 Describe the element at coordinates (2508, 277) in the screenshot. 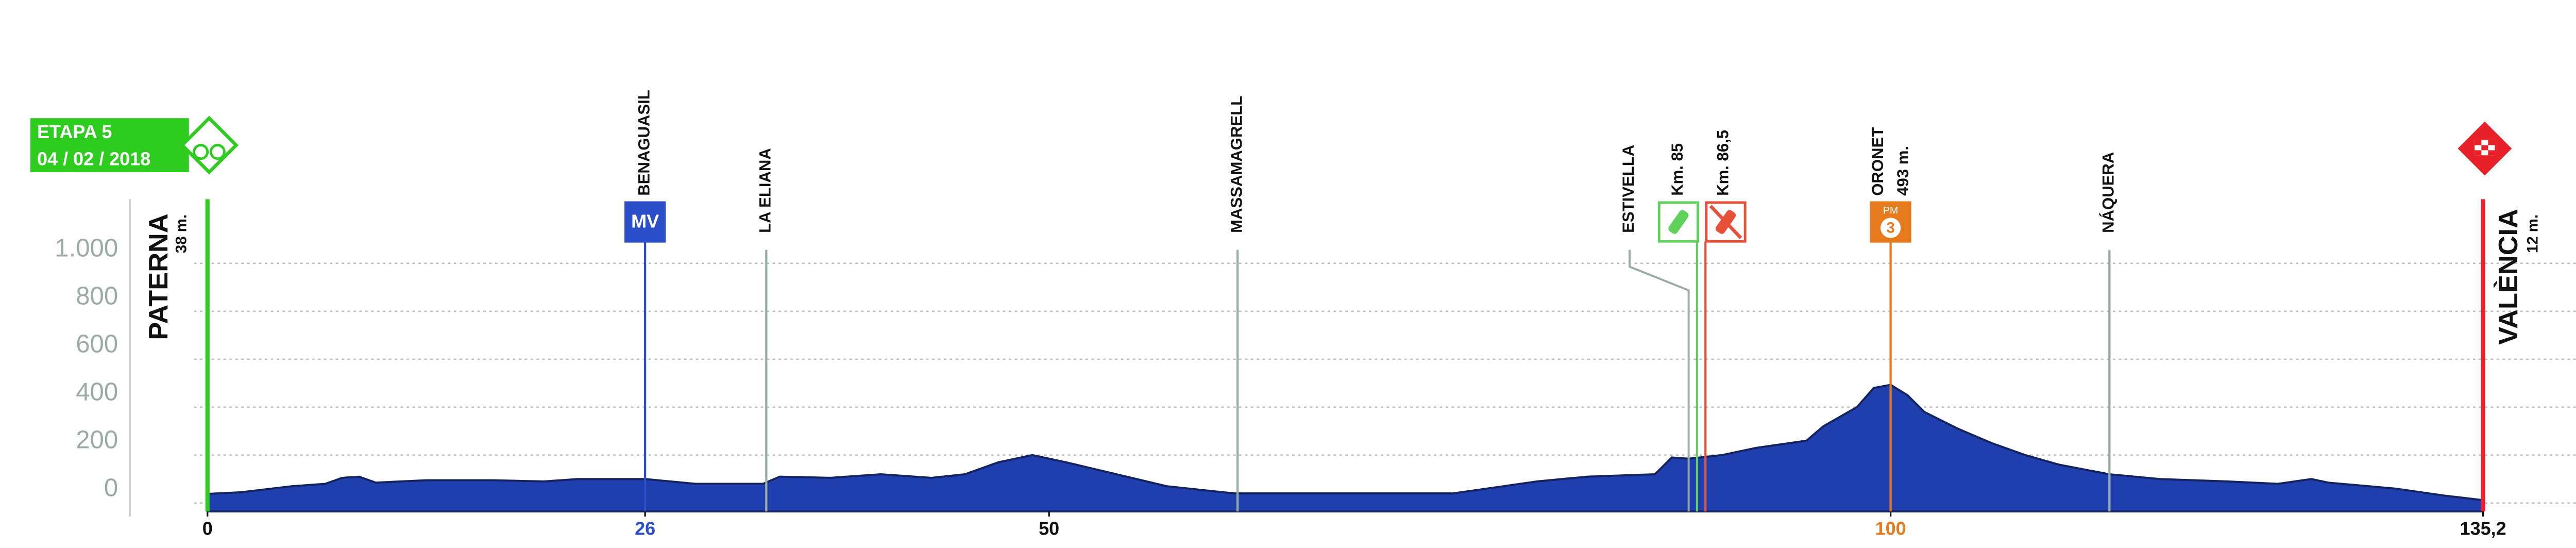

I see `finish-name: VALÈNCIA` at that location.